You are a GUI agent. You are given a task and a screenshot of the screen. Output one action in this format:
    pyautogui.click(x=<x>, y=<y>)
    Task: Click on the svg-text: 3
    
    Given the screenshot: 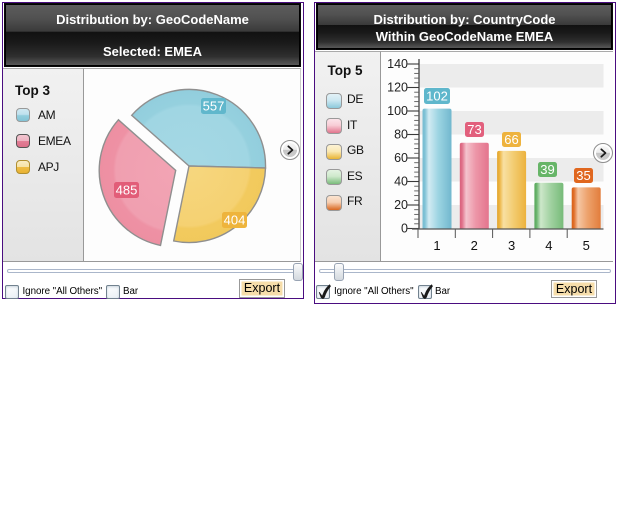 What is the action you would take?
    pyautogui.click(x=511, y=245)
    